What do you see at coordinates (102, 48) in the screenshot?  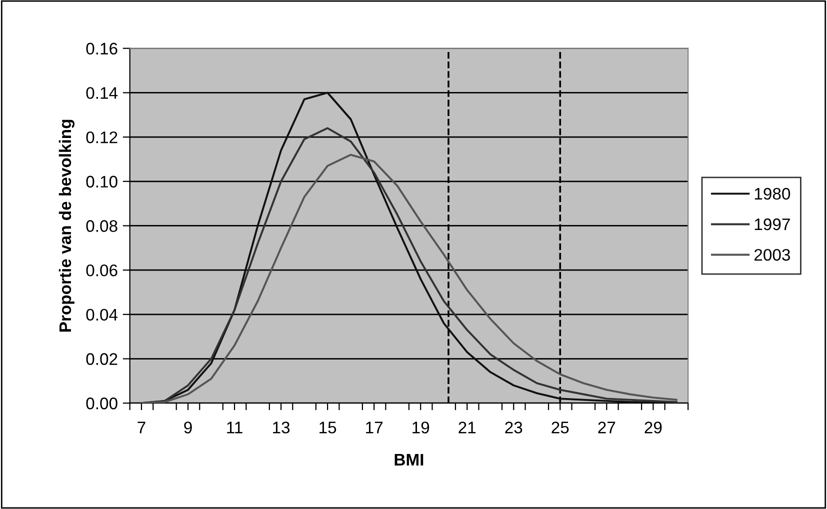 I see `y-tick-label: 0.16` at bounding box center [102, 48].